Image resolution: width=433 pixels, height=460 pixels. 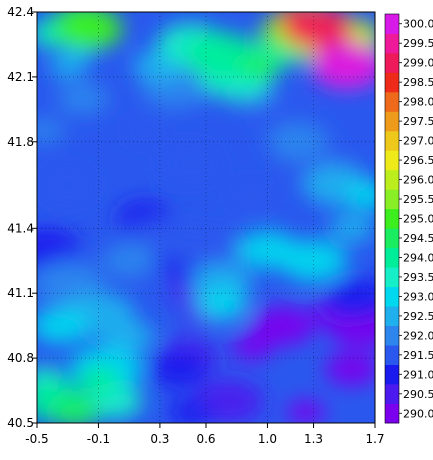 I want to click on colorbar-label-8: 294.0, so click(x=418, y=257).